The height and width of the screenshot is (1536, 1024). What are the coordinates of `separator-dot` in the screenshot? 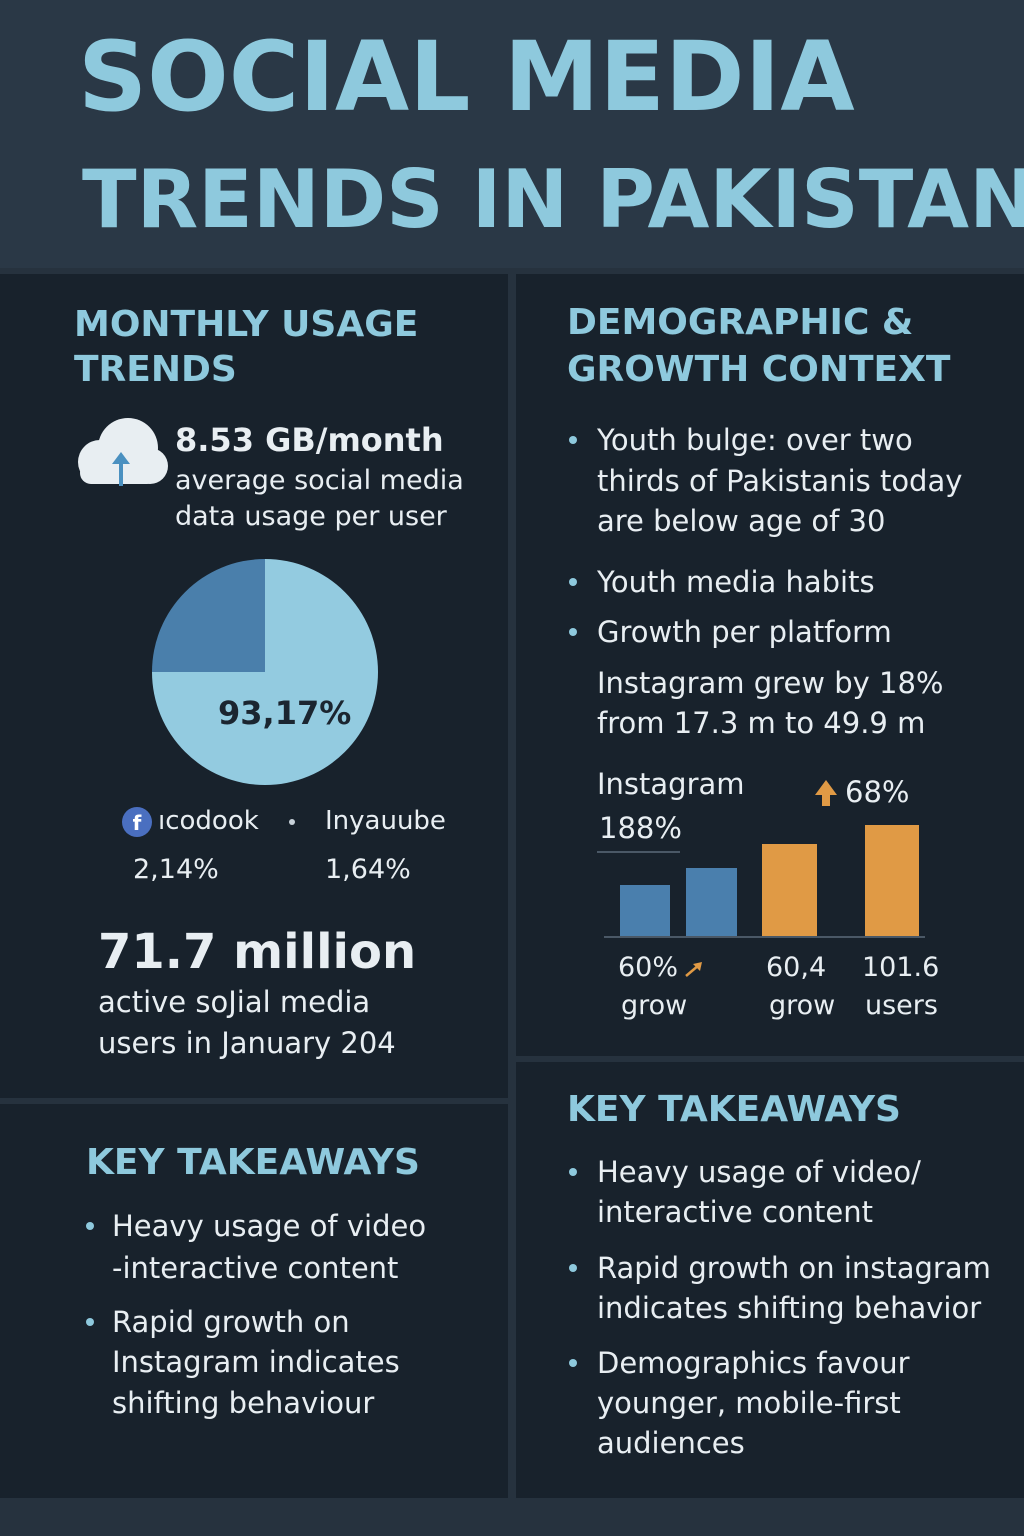 It's located at (292, 822).